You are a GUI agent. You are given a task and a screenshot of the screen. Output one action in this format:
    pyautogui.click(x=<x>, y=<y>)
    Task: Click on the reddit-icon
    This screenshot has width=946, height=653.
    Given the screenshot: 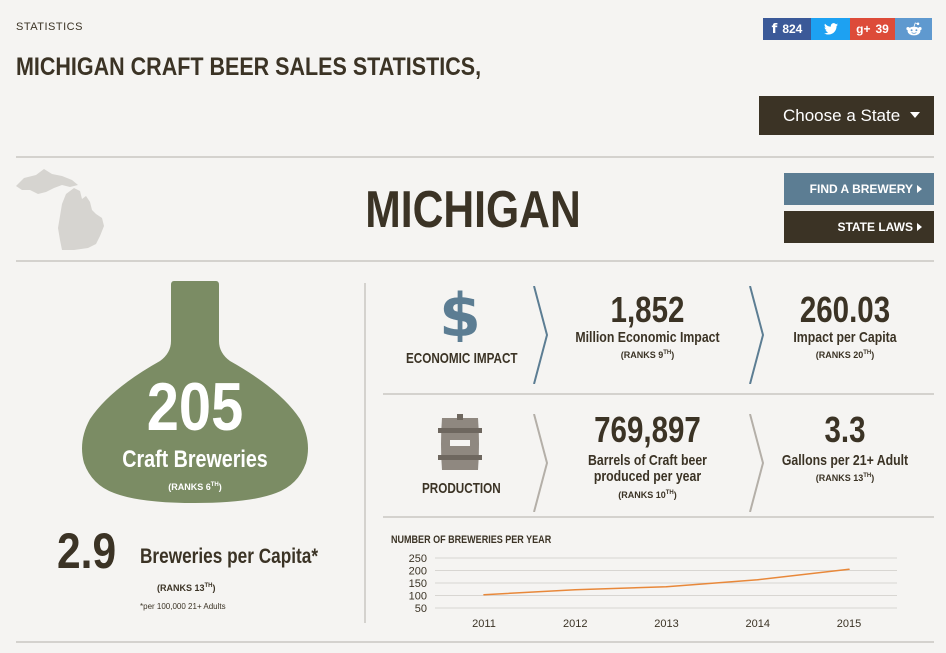 What is the action you would take?
    pyautogui.click(x=913, y=29)
    